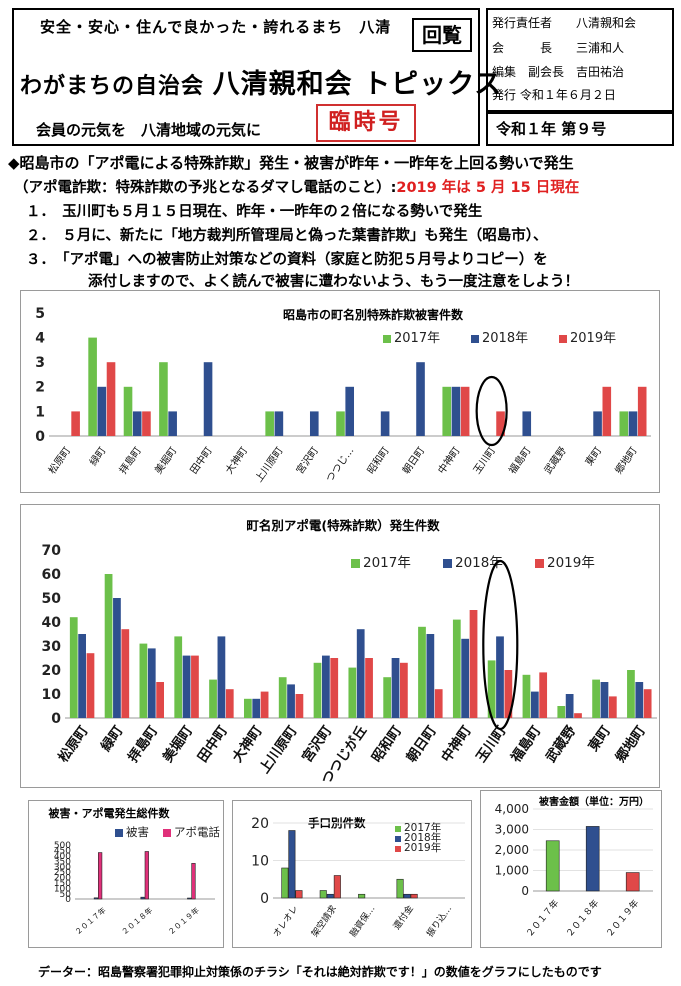 The width and height of the screenshot is (681, 986). I want to click on category-label: 郷地町, so click(630, 743).